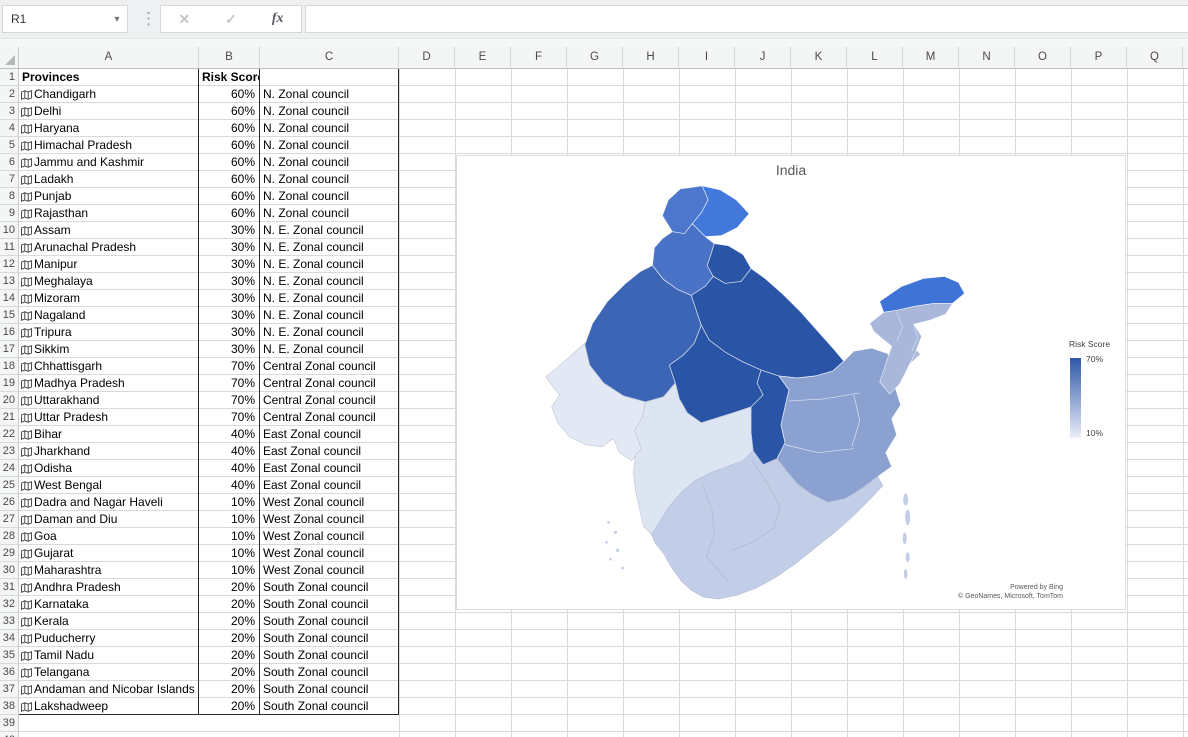 This screenshot has width=1188, height=737. Describe the element at coordinates (109, 485) in the screenshot. I see `cell-province: West Bengal` at that location.